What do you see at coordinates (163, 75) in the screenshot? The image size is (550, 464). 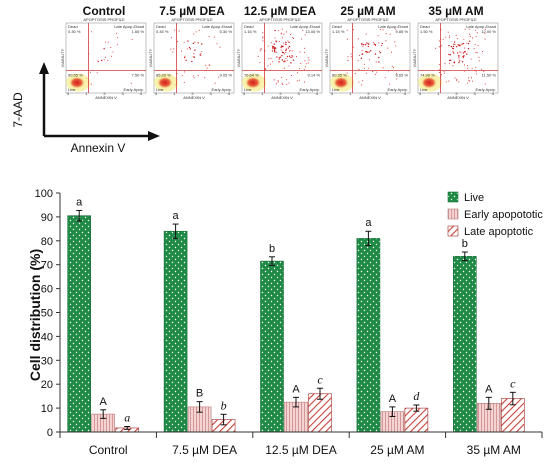 I see `flow-pct-live: 85.20 %` at bounding box center [163, 75].